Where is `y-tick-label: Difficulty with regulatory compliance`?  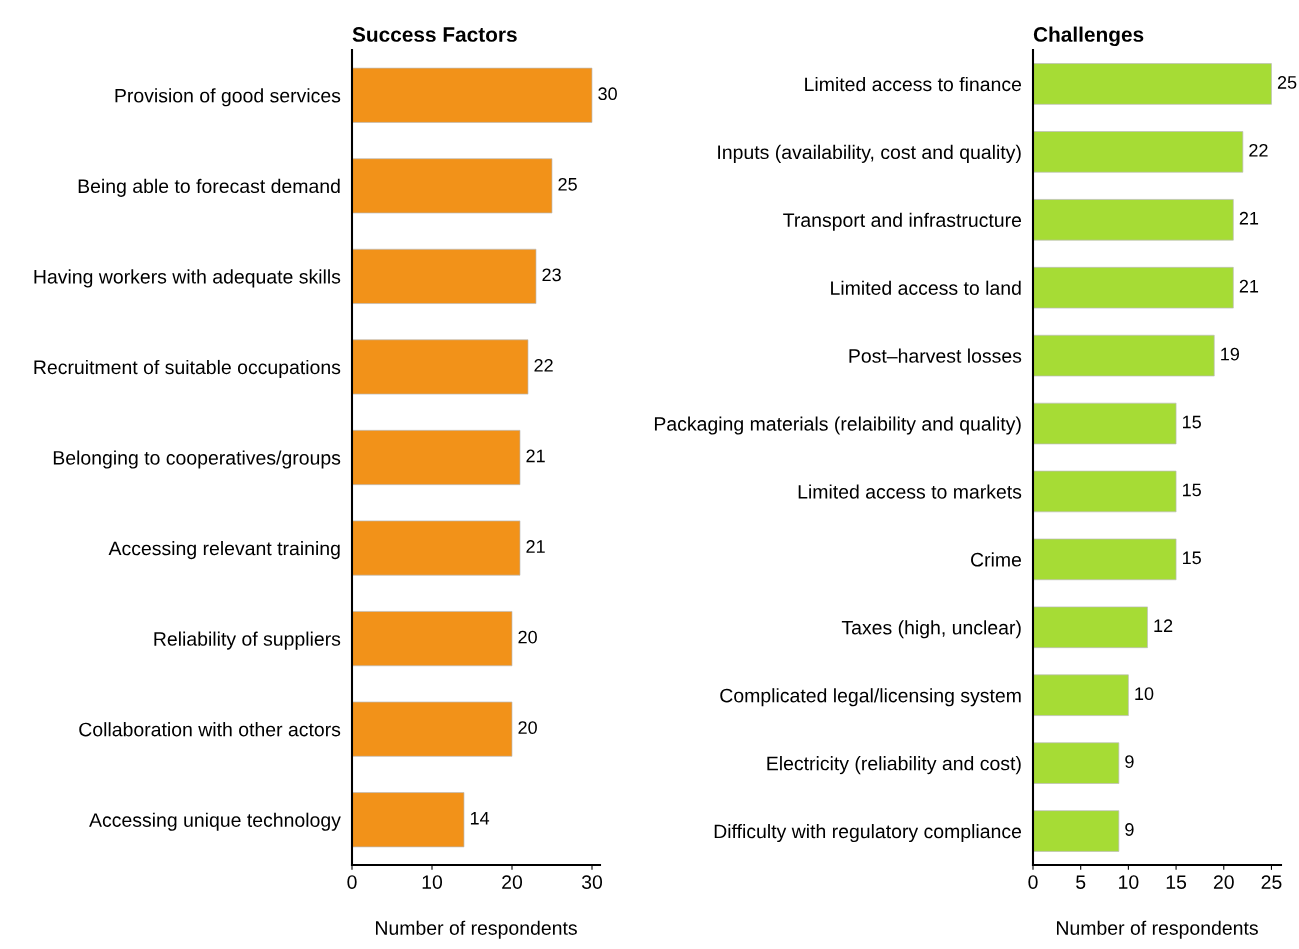
y-tick-label: Difficulty with regulatory compliance is located at coordinates (868, 833).